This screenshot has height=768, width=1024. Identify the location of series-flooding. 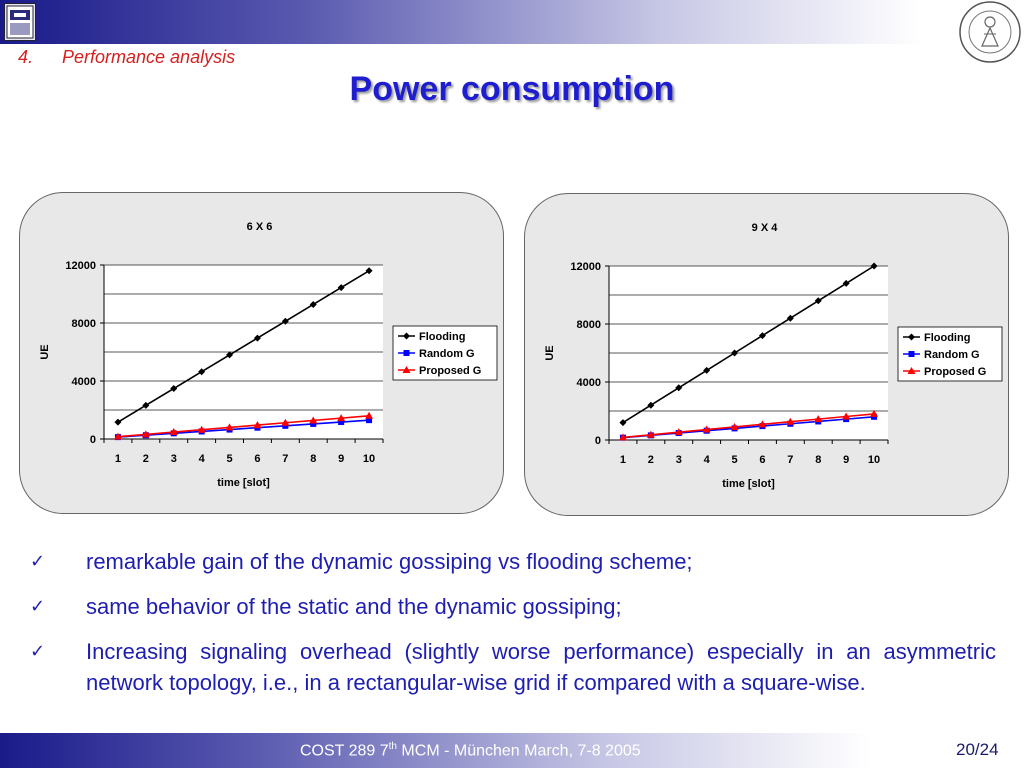
(748, 344).